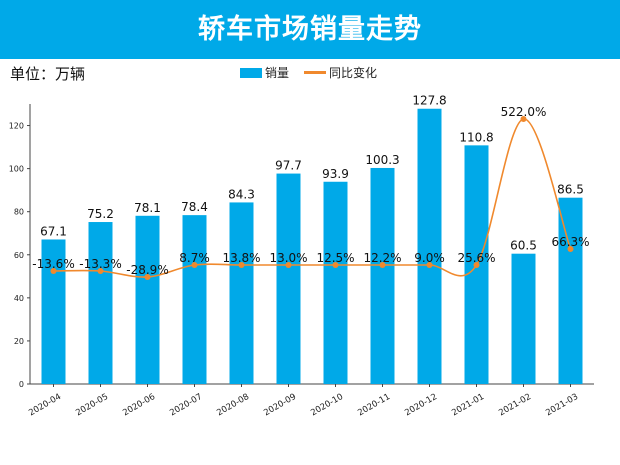 This screenshot has width=620, height=465. What do you see at coordinates (468, 405) in the screenshot?
I see `x-tick-label: 2021-01` at bounding box center [468, 405].